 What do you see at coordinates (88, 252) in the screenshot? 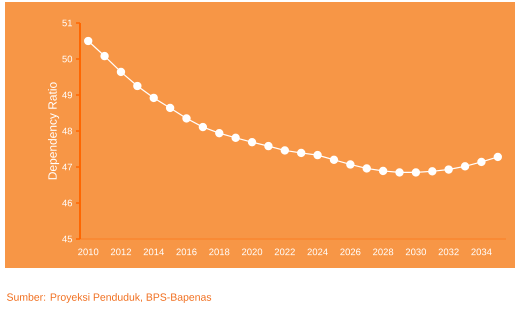
I see `x-tick-label: 2010` at bounding box center [88, 252].